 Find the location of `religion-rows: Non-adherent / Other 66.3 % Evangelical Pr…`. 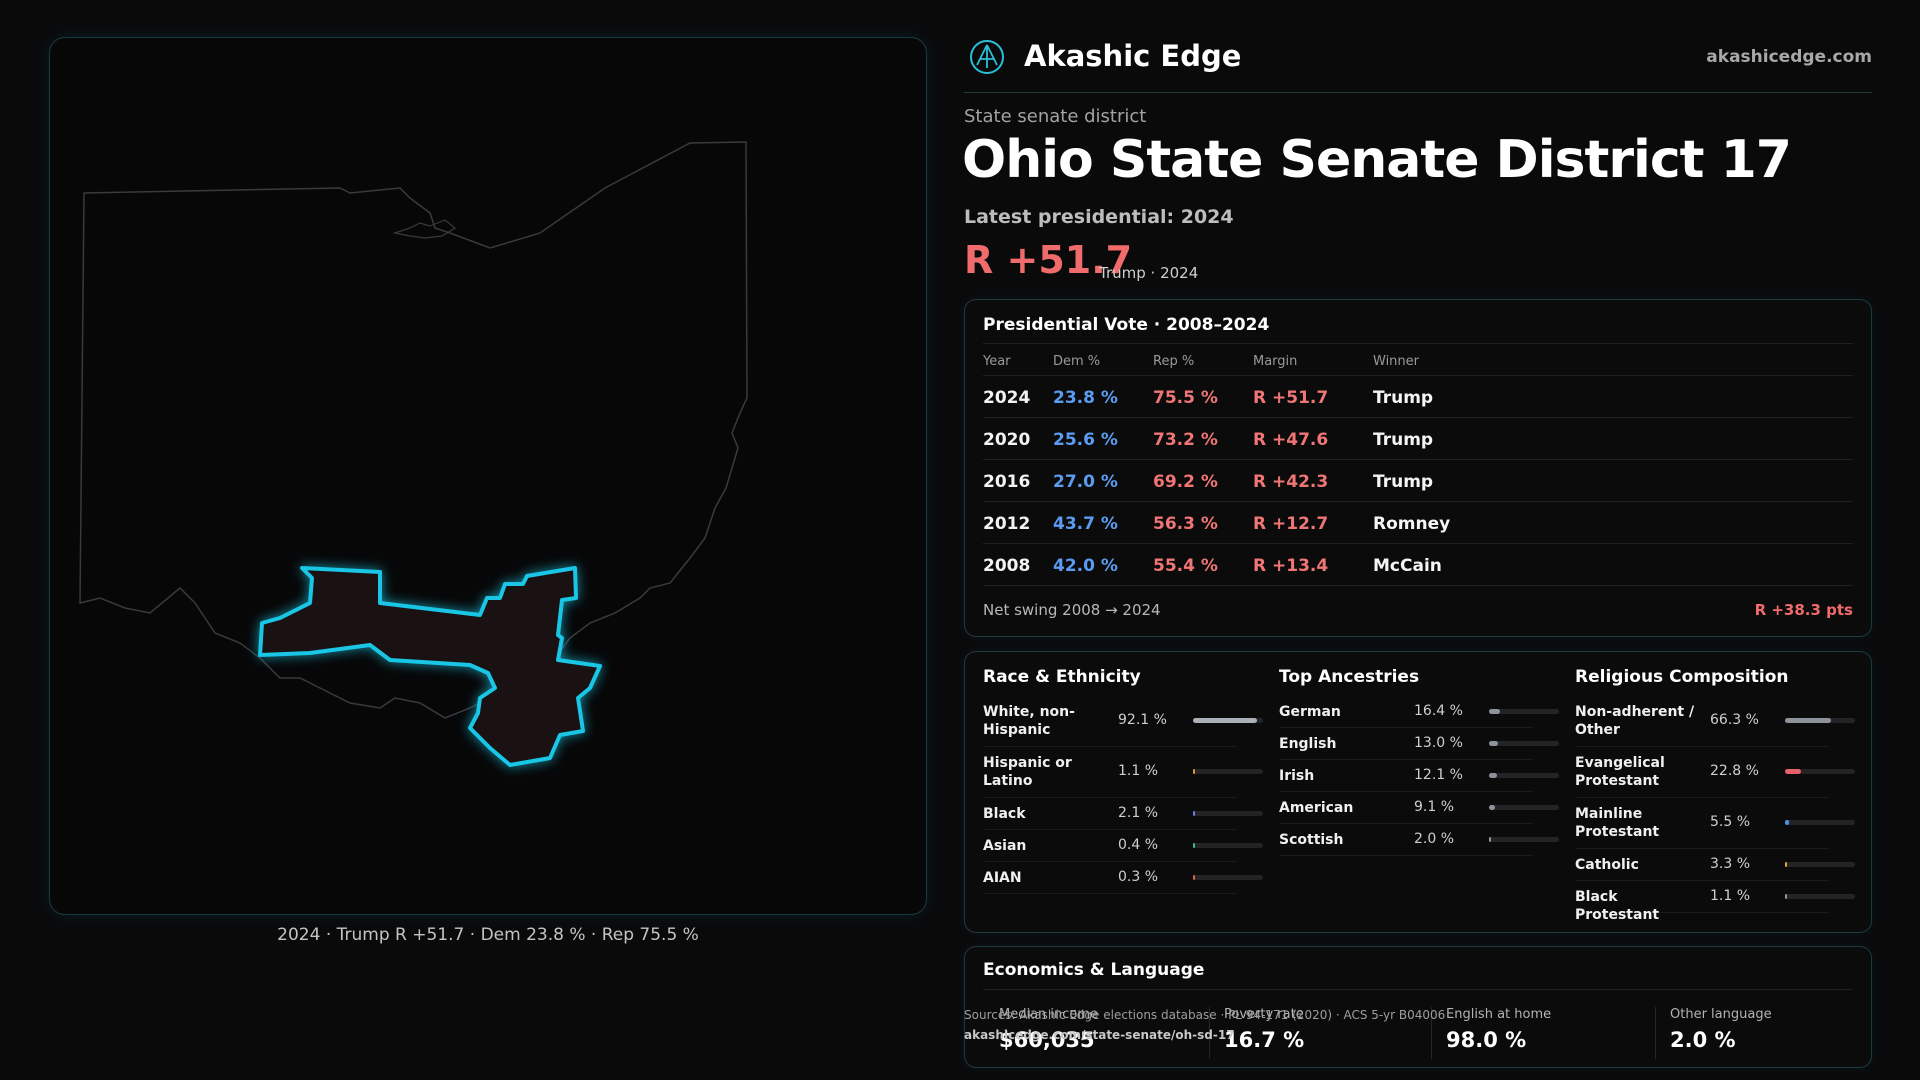

religion-rows: Non-adherent / Other 66.3 % Evangelical Pr… is located at coordinates (1715, 809).